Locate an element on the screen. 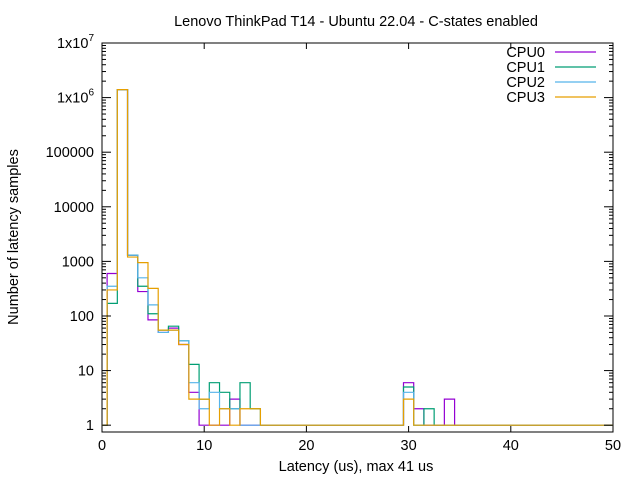 This screenshot has width=640, height=480. y-tick-label: 10 is located at coordinates (86, 372).